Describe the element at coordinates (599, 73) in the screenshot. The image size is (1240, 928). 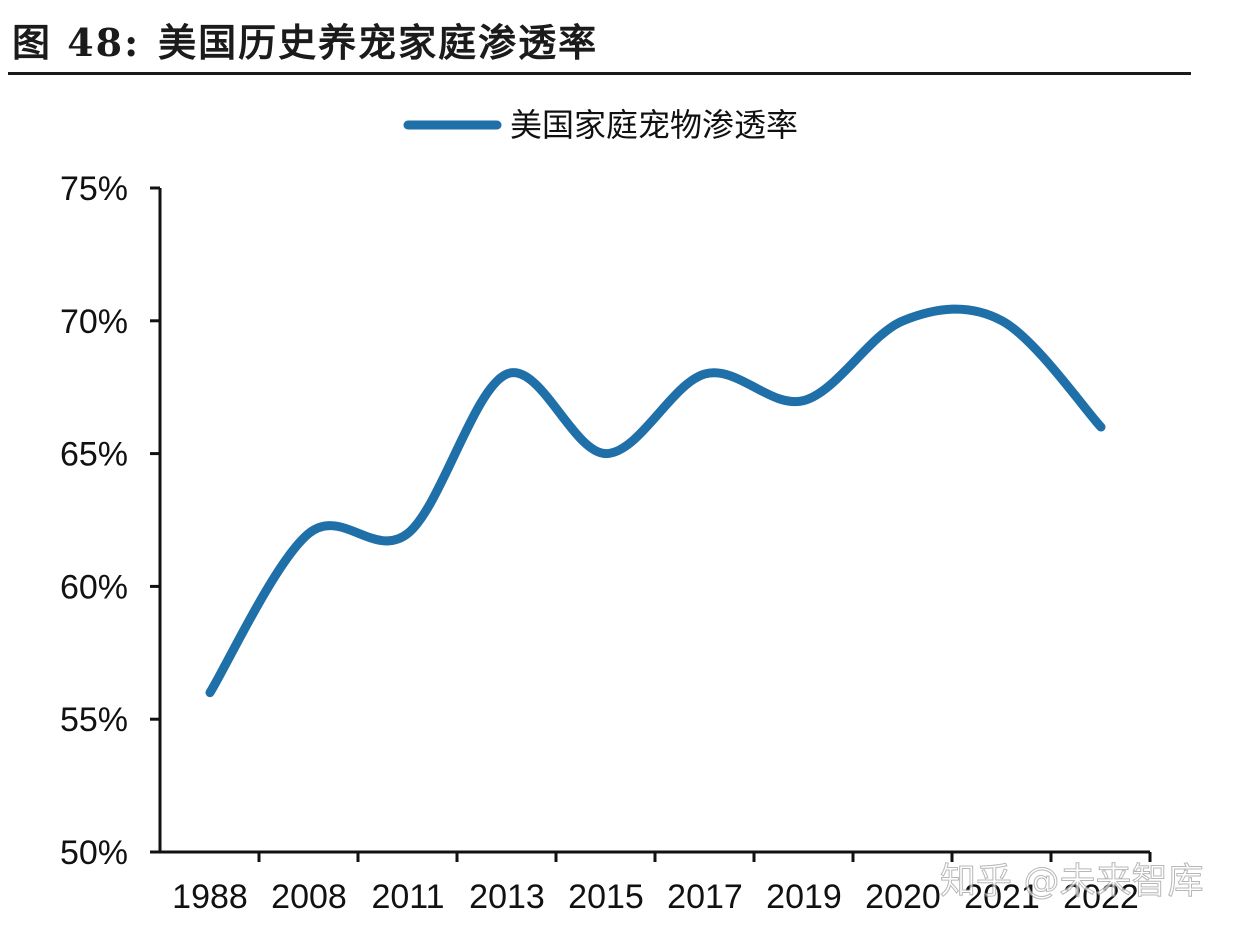
I see `title-divider` at that location.